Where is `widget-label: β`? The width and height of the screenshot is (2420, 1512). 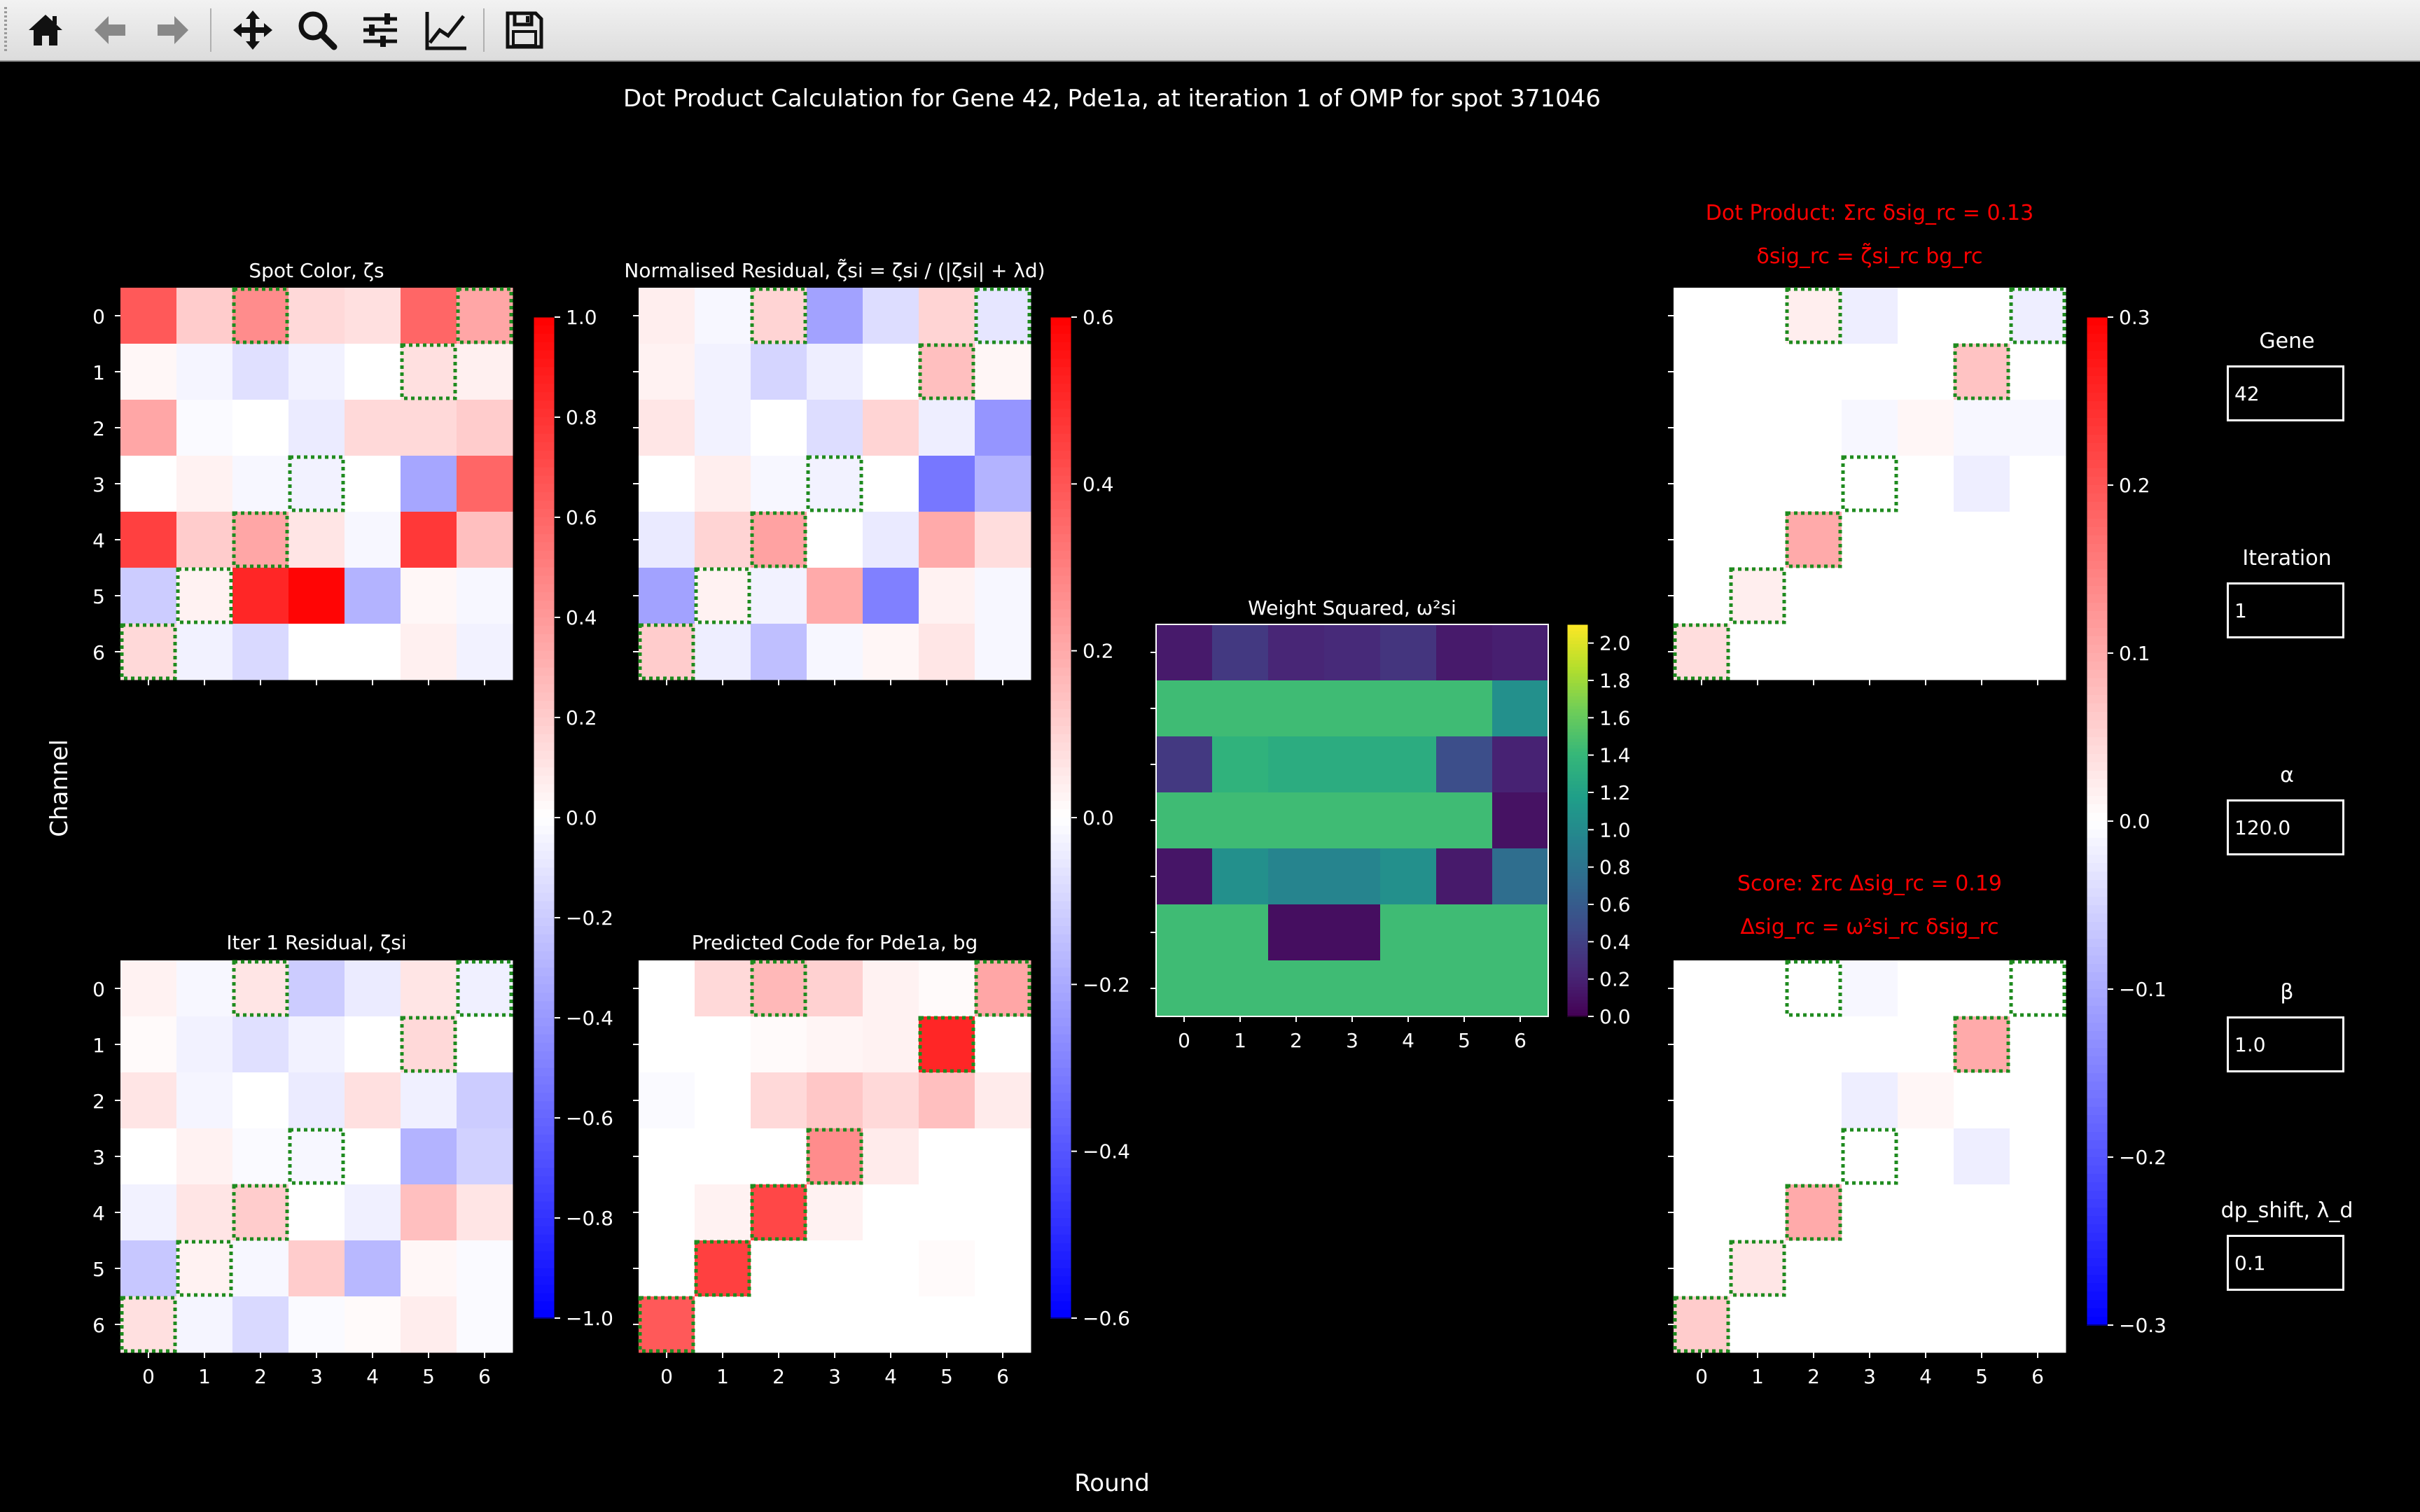
widget-label: β is located at coordinates (2287, 992).